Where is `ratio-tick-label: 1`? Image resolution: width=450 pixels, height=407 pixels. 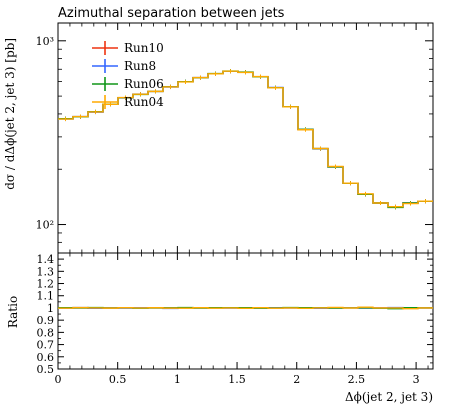 ratio-tick-label: 1 is located at coordinates (50, 308).